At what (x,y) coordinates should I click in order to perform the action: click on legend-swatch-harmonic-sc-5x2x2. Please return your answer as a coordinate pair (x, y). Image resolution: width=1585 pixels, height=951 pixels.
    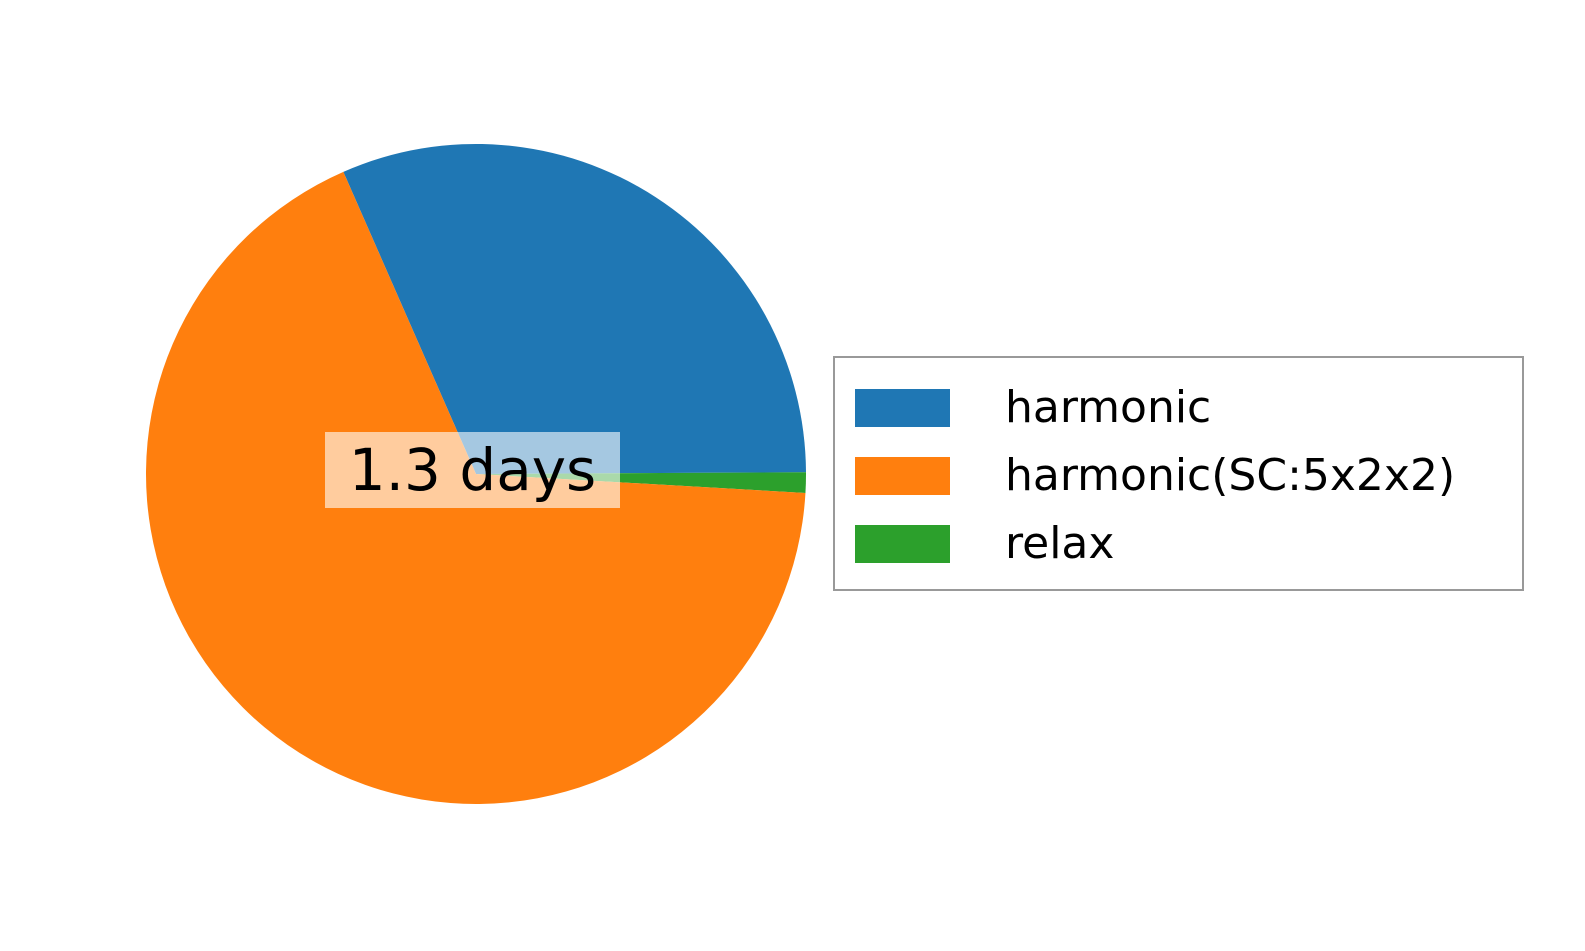
    Looking at the image, I should click on (902, 476).